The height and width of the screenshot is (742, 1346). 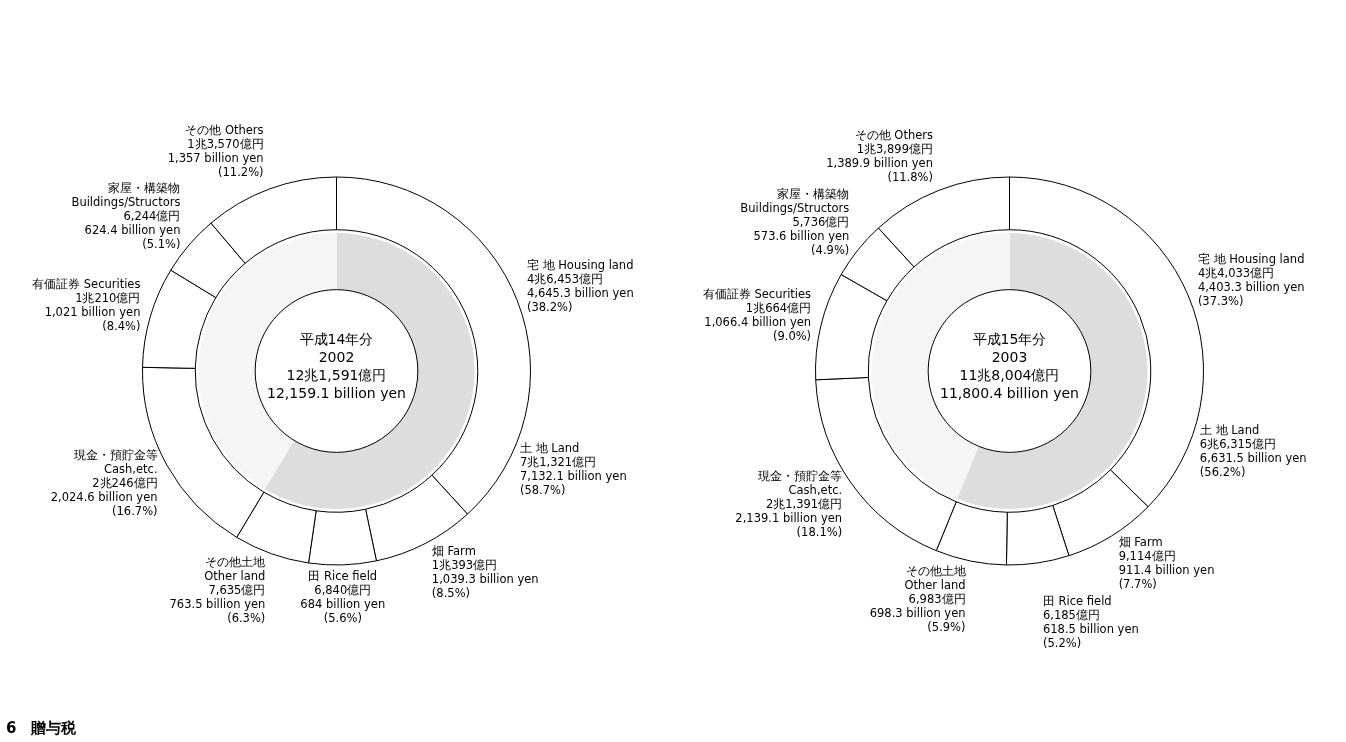 I want to click on data-label: 7,635億円 763.5 billion yen (6.3%), so click(x=217, y=604).